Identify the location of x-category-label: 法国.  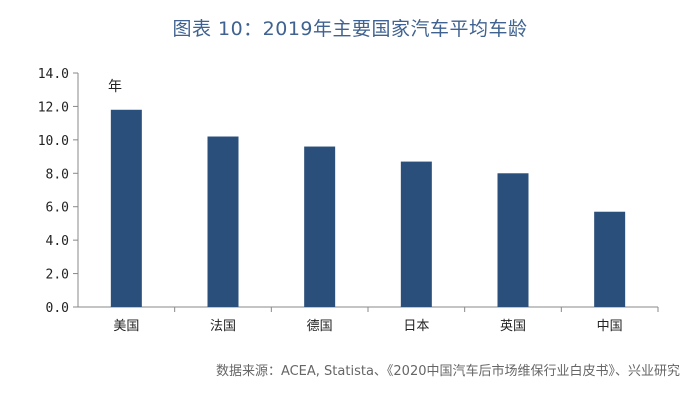
(223, 326).